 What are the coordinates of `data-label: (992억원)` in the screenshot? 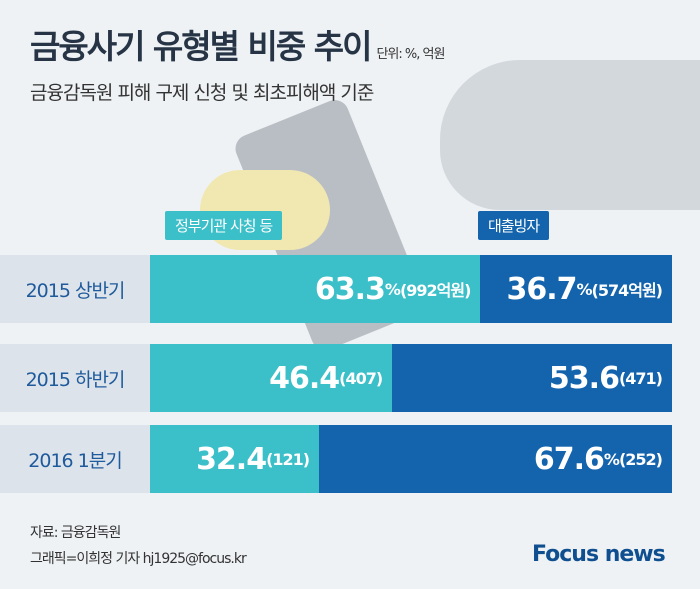 It's located at (435, 290).